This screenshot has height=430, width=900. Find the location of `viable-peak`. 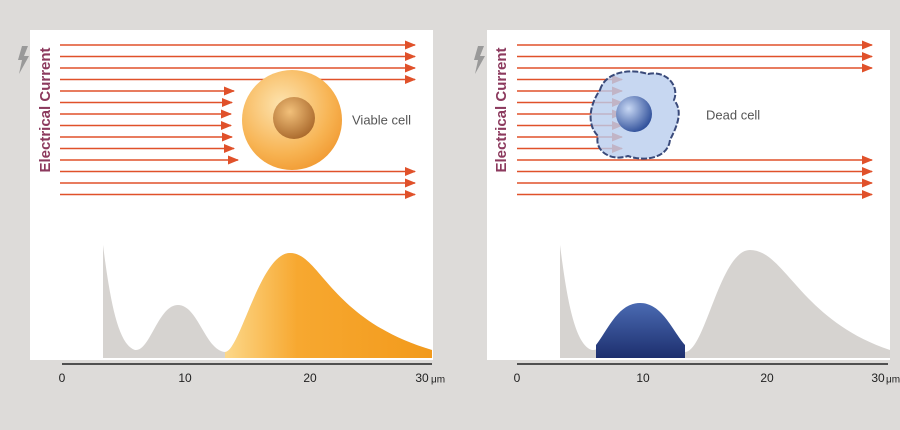

viable-peak is located at coordinates (328, 305).